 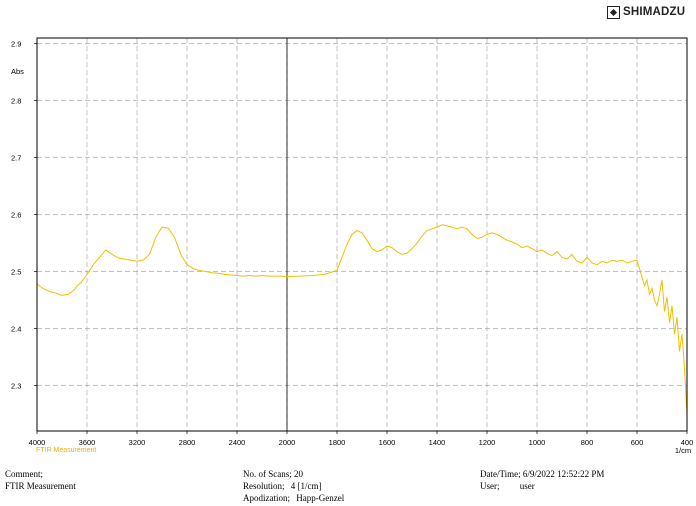 What do you see at coordinates (320, 498) in the screenshot?
I see `apodization-value: Happ-Genzel` at bounding box center [320, 498].